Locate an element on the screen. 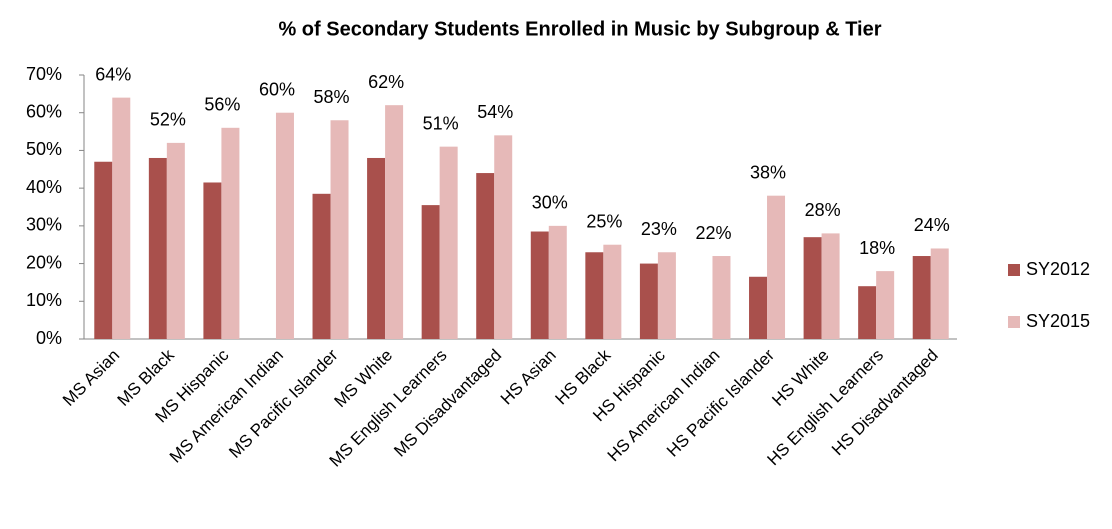 This screenshot has height=529, width=1112. data-label: 56% is located at coordinates (222, 105).